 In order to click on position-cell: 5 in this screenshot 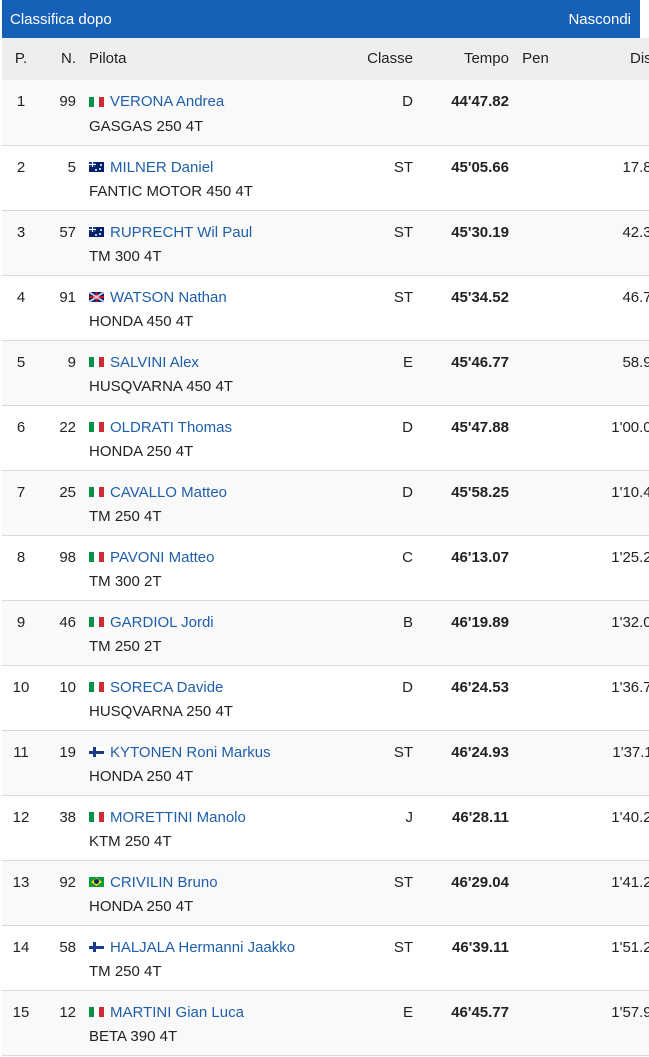, I will do `click(21, 362)`.